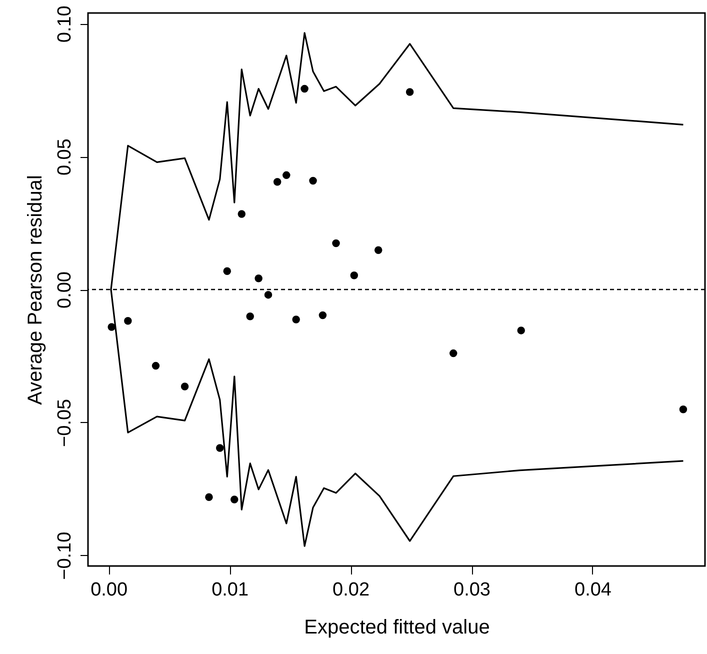 The height and width of the screenshot is (654, 707). I want to click on x-tick-label: 0.02, so click(351, 590).